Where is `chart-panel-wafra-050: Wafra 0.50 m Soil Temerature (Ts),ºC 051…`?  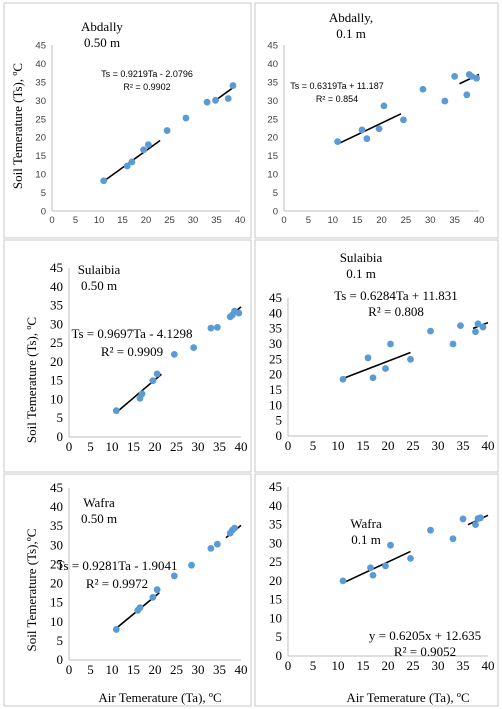 chart-panel-wafra-050: Wafra 0.50 m Soil Temerature (Ts),ºC 051… is located at coordinates (136, 578).